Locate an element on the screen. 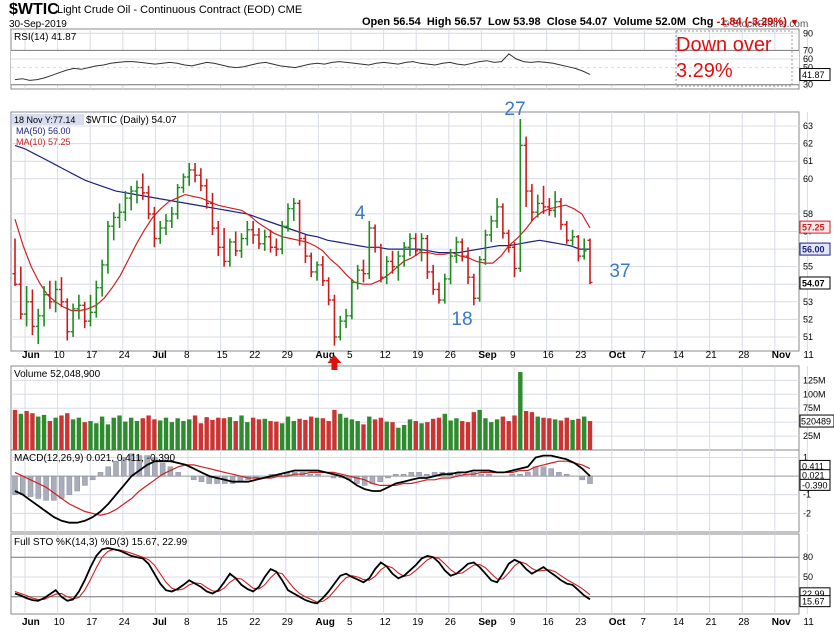 The width and height of the screenshot is (834, 633). x-tick-label: 14 is located at coordinates (679, 355).